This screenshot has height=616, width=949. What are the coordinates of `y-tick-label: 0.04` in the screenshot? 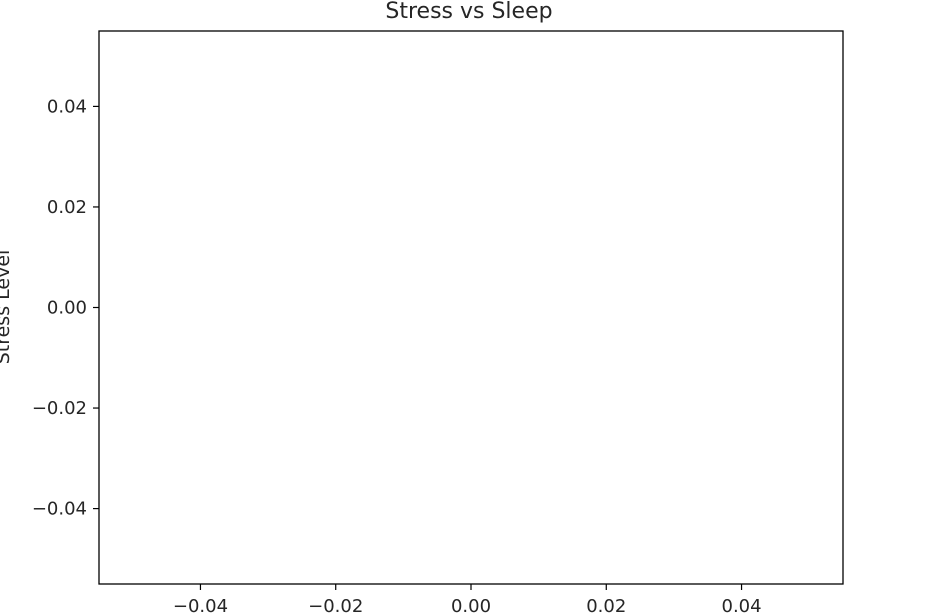 It's located at (67, 106).